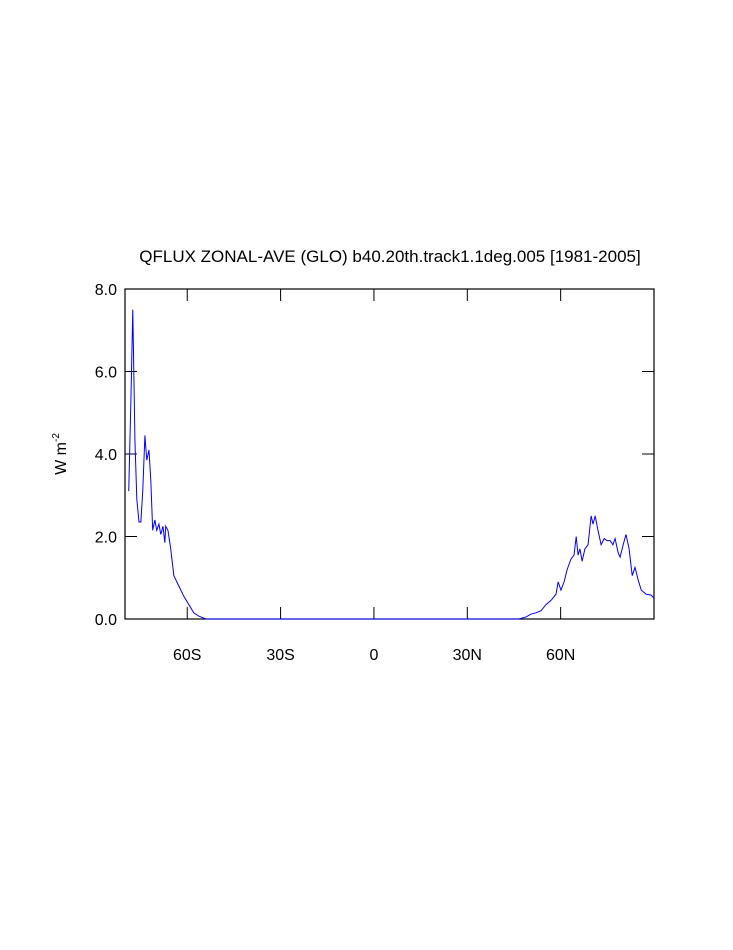 This screenshot has width=733, height=950. I want to click on x-tick-label: 0, so click(373, 655).